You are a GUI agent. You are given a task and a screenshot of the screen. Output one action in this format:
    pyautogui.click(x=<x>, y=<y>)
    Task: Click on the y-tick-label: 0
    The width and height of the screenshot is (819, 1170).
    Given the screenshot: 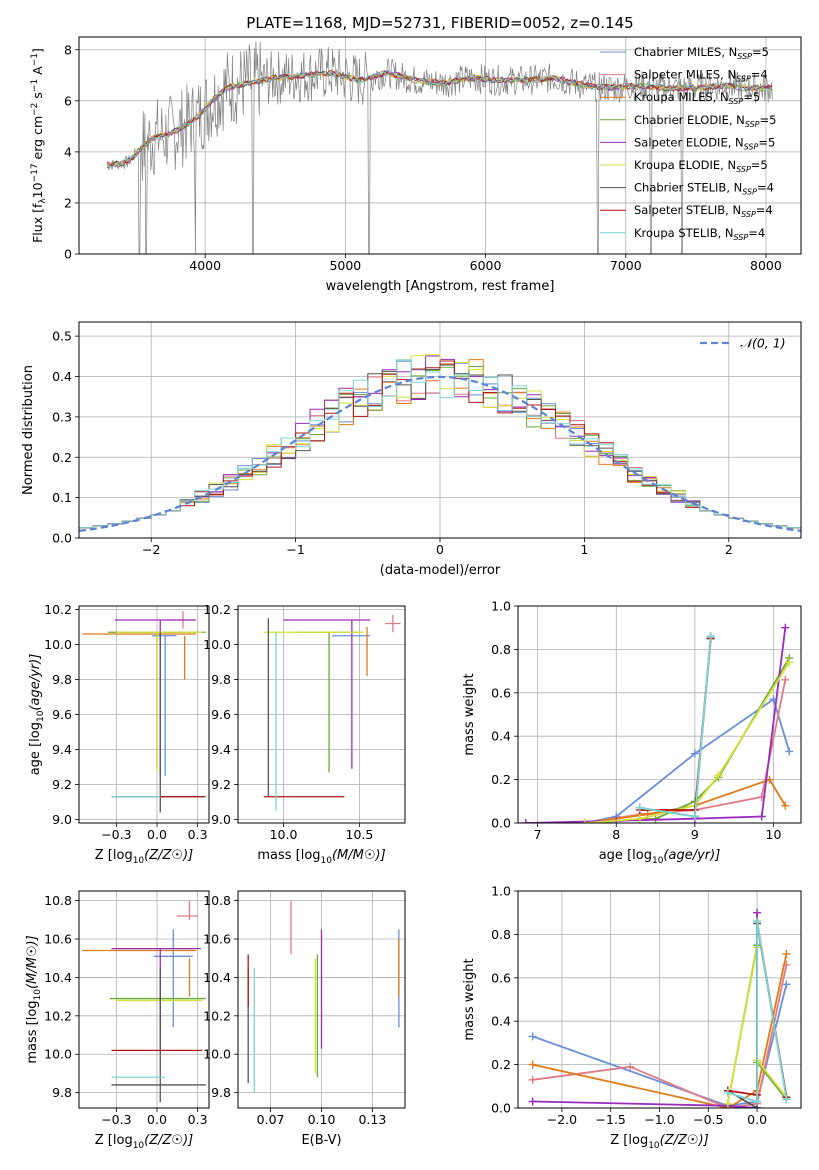 What is the action you would take?
    pyautogui.click(x=68, y=254)
    